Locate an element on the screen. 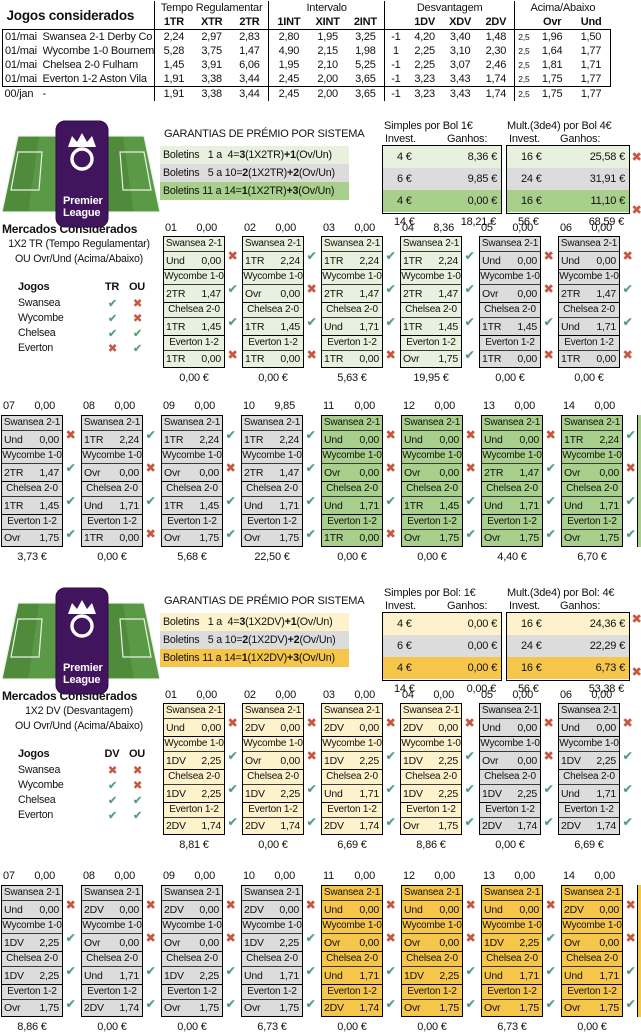 This screenshot has height=1034, width=641. boletim-total: 8,86 € is located at coordinates (431, 845).